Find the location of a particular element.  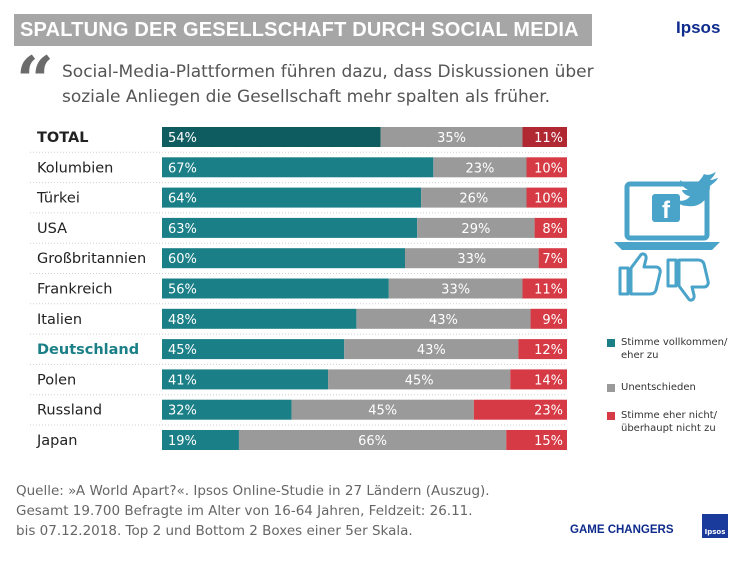

twitter-bird-icon is located at coordinates (697, 189).